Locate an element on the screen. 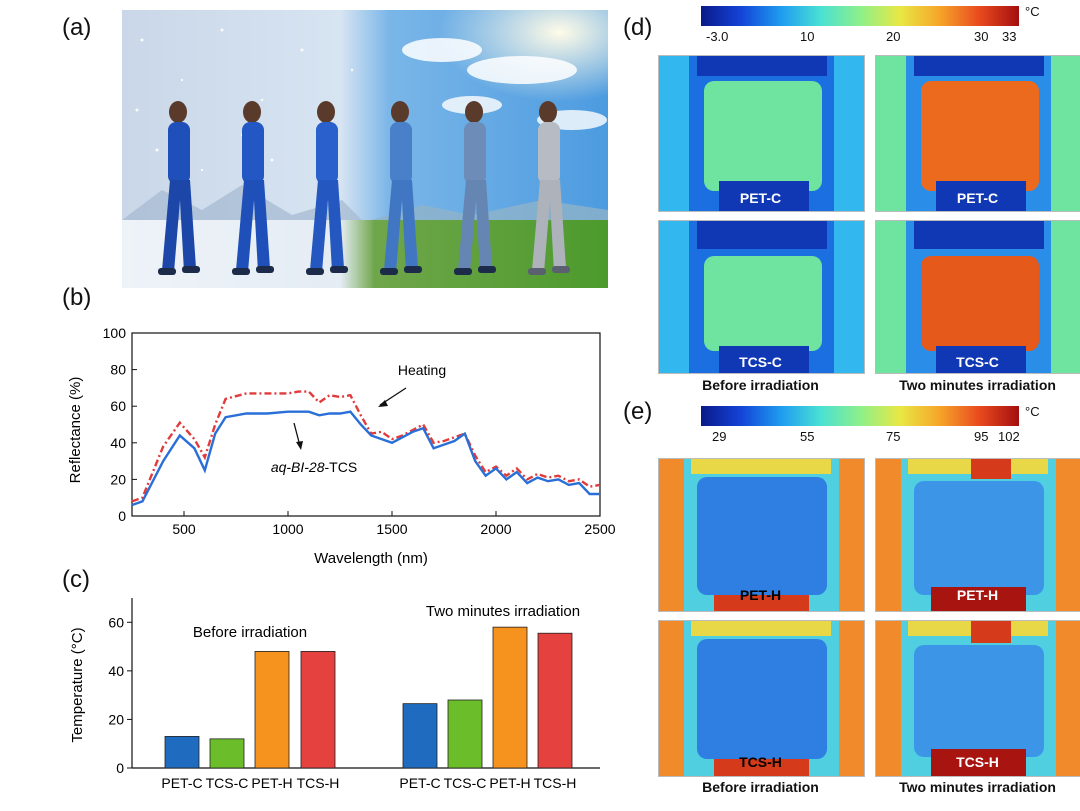 Image resolution: width=1080 pixels, height=811 pixels. colorbar-cold-tick: 20 is located at coordinates (893, 36).